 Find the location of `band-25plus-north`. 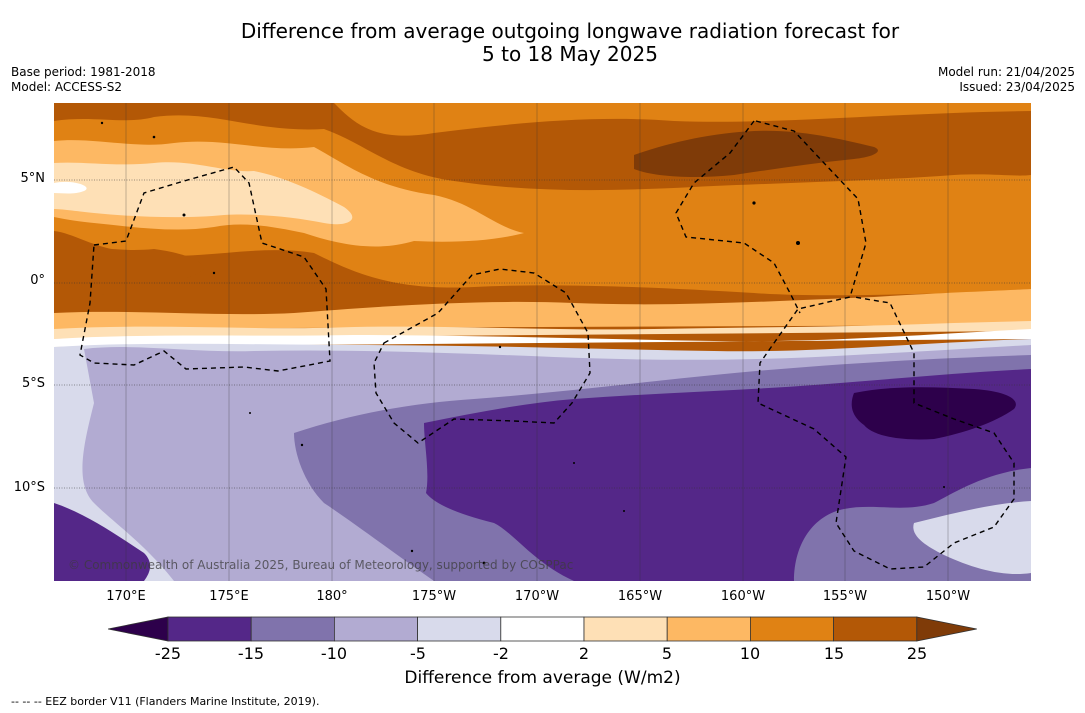

band-25plus-north is located at coordinates (756, 153).